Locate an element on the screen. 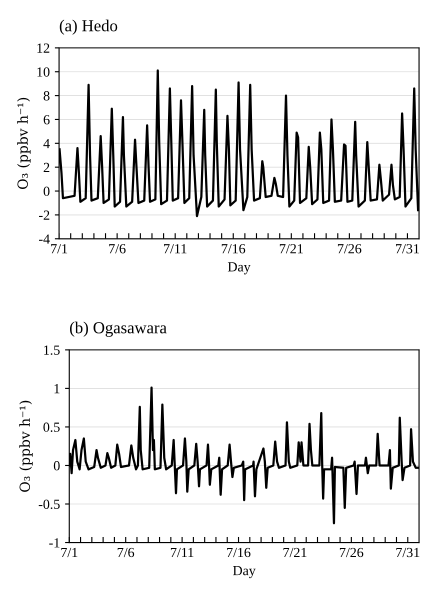 This screenshot has height=591, width=425. y-tick-label: 8 is located at coordinates (47, 96).